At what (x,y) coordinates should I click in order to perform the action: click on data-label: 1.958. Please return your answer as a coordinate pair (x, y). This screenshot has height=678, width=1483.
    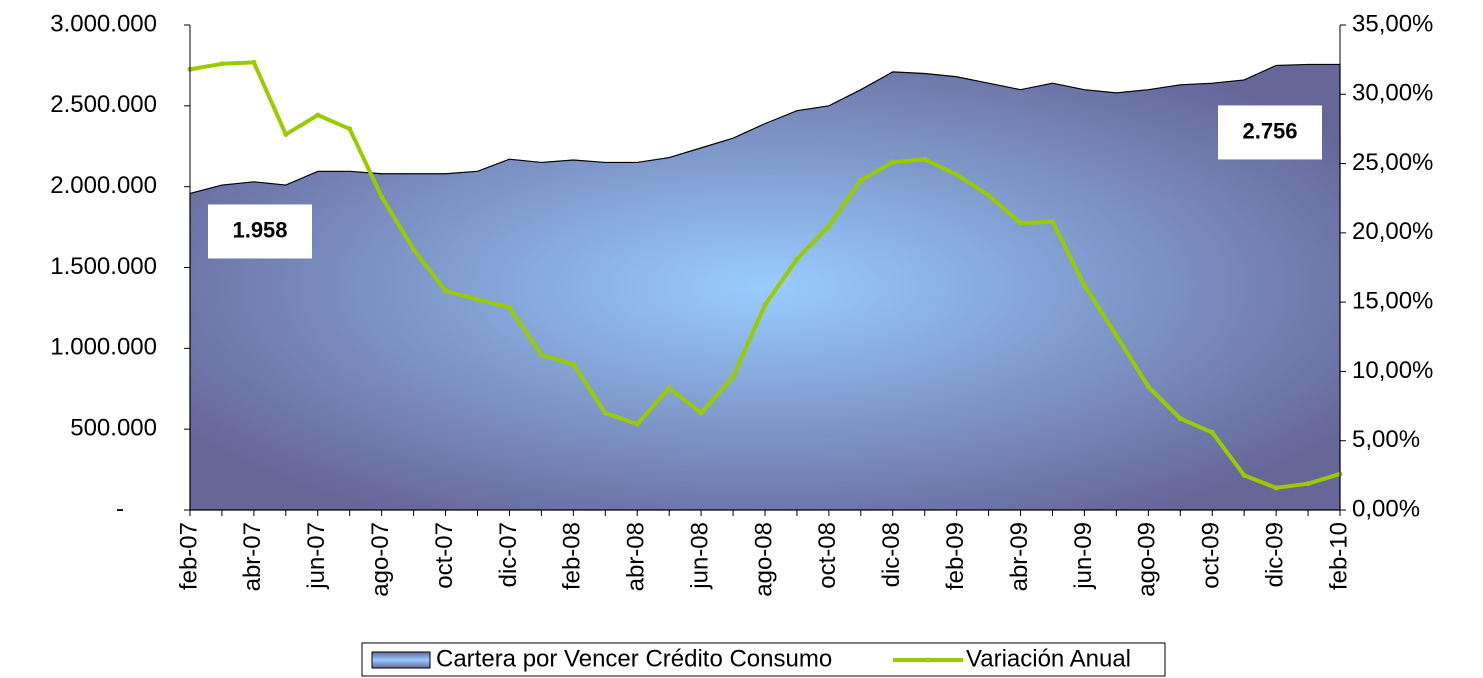
    Looking at the image, I should click on (259, 229).